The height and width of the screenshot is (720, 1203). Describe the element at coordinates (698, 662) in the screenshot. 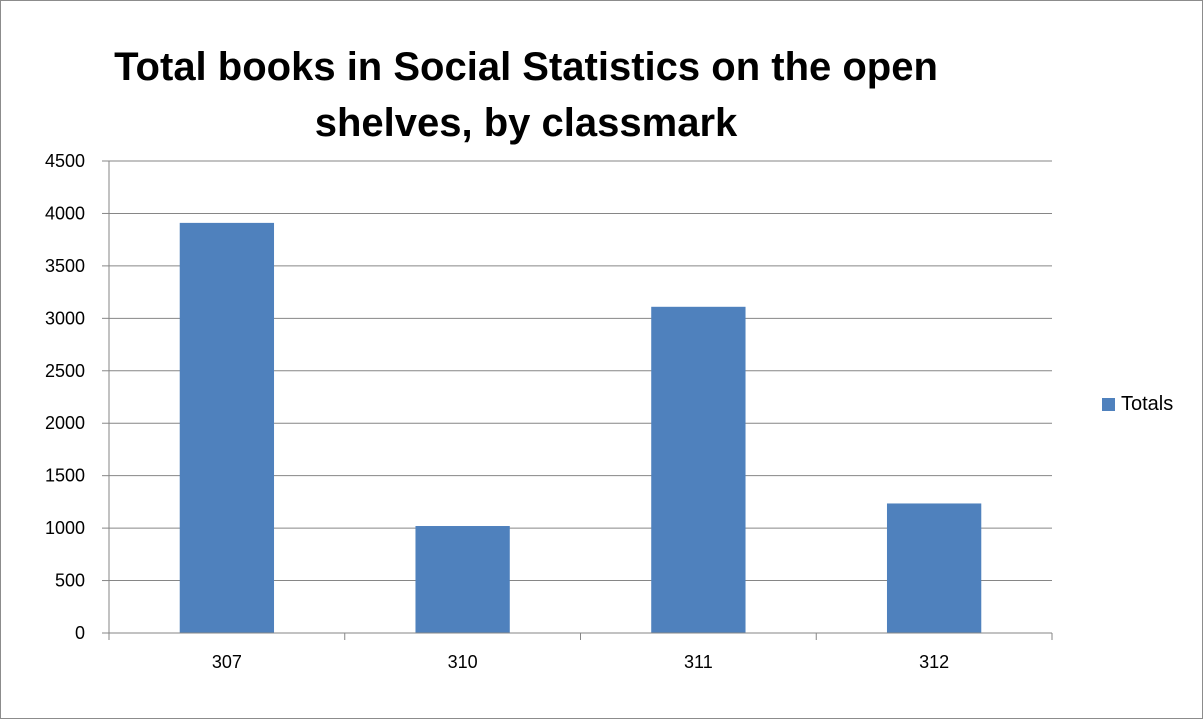

I see `x-tick-label: 311` at that location.